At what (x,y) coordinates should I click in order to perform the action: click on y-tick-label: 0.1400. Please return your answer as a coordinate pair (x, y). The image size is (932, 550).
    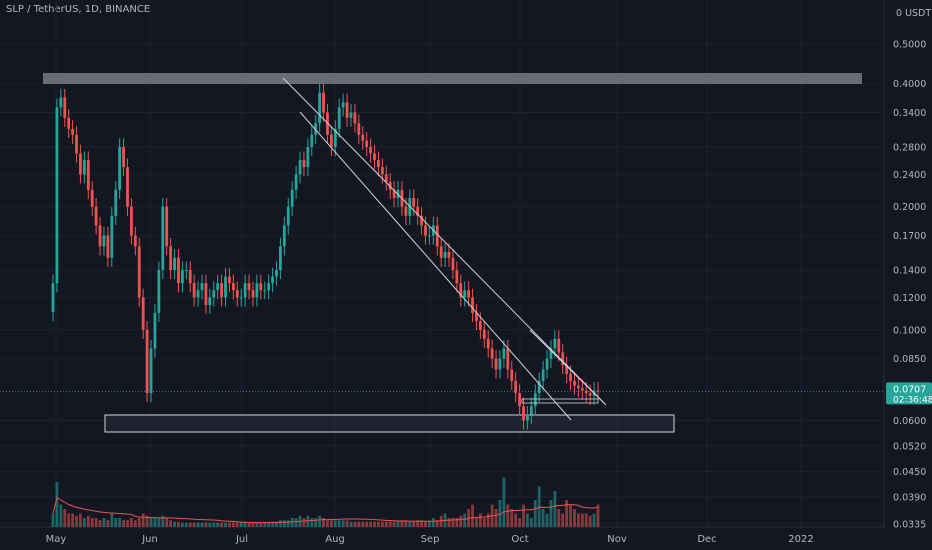
    Looking at the image, I should click on (909, 271).